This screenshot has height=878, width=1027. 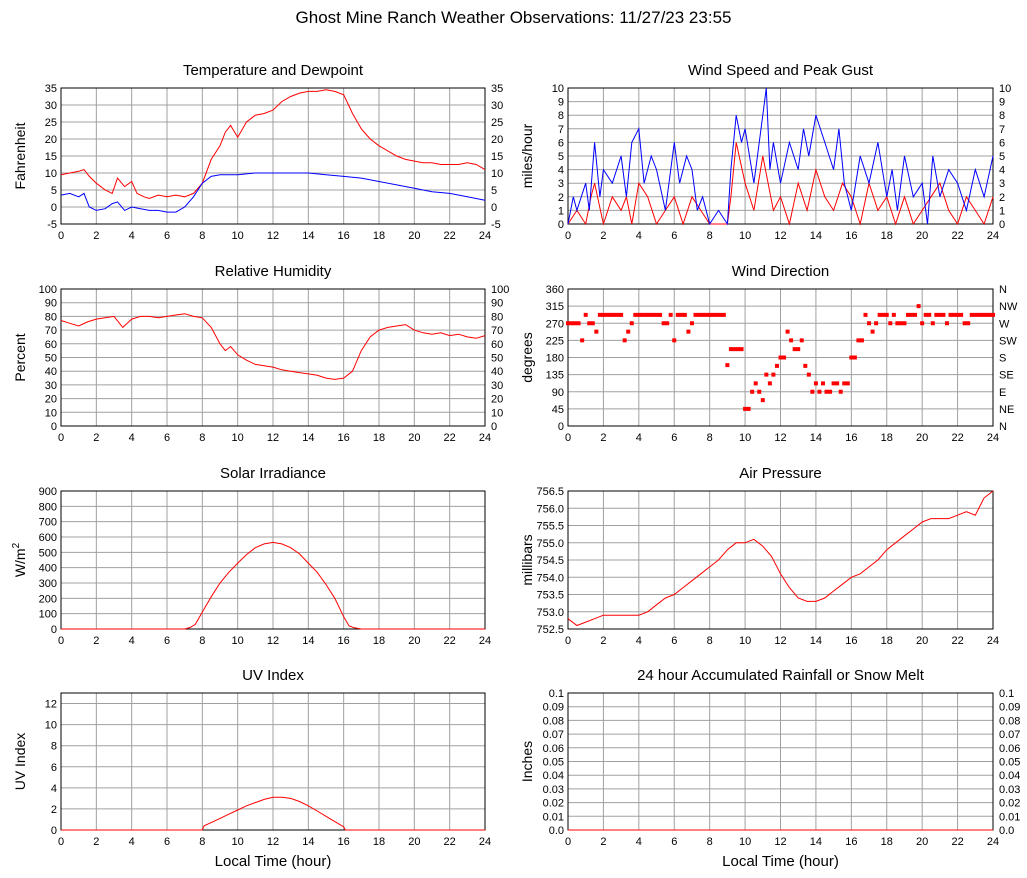 I want to click on y-tick-label: 135, so click(x=555, y=376).